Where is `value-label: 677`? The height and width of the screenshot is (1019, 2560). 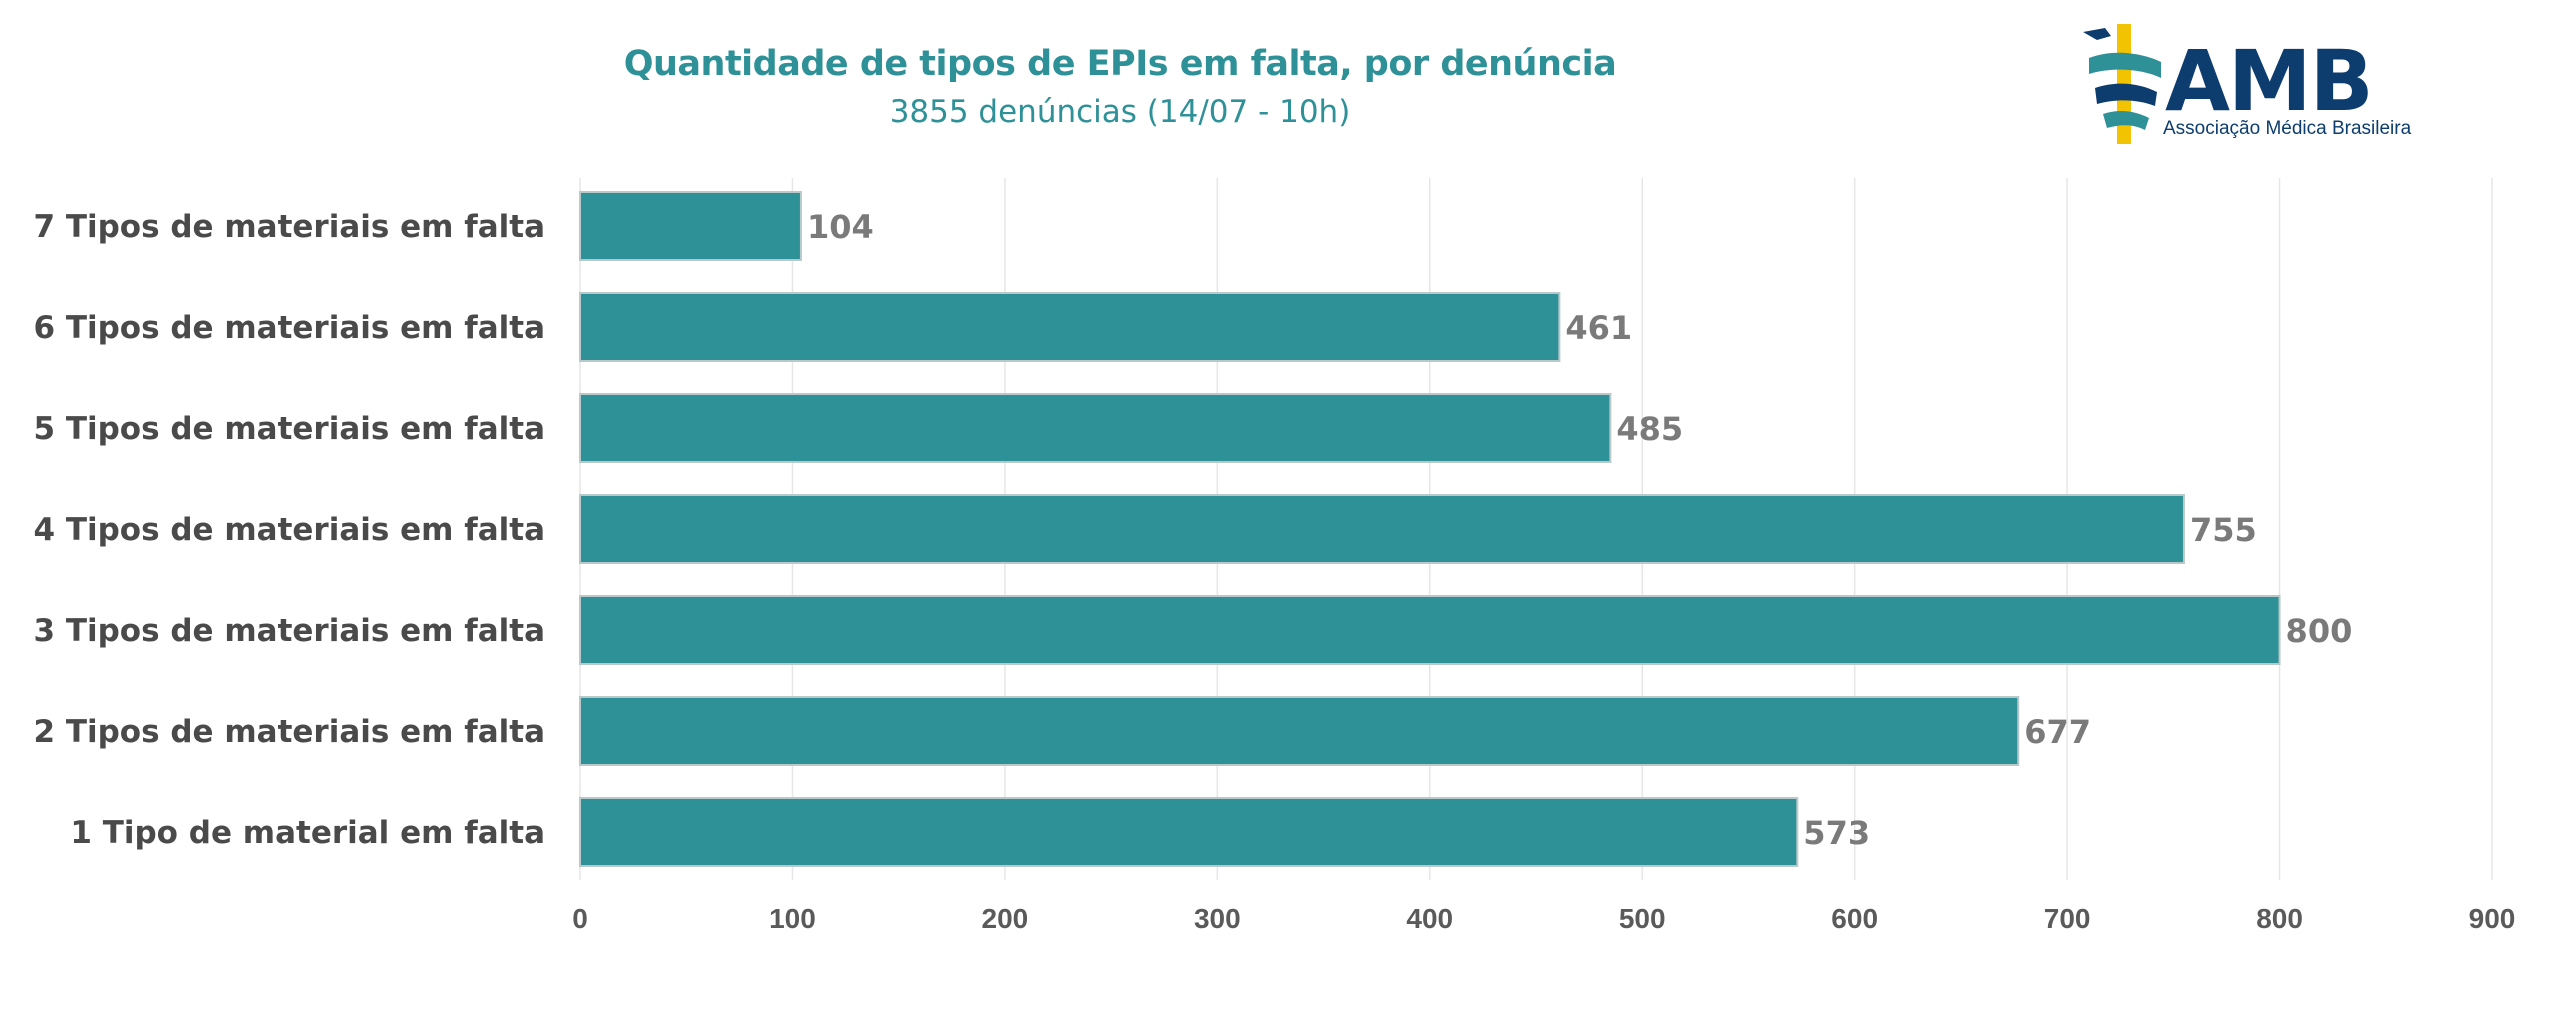
value-label: 677 is located at coordinates (2057, 732).